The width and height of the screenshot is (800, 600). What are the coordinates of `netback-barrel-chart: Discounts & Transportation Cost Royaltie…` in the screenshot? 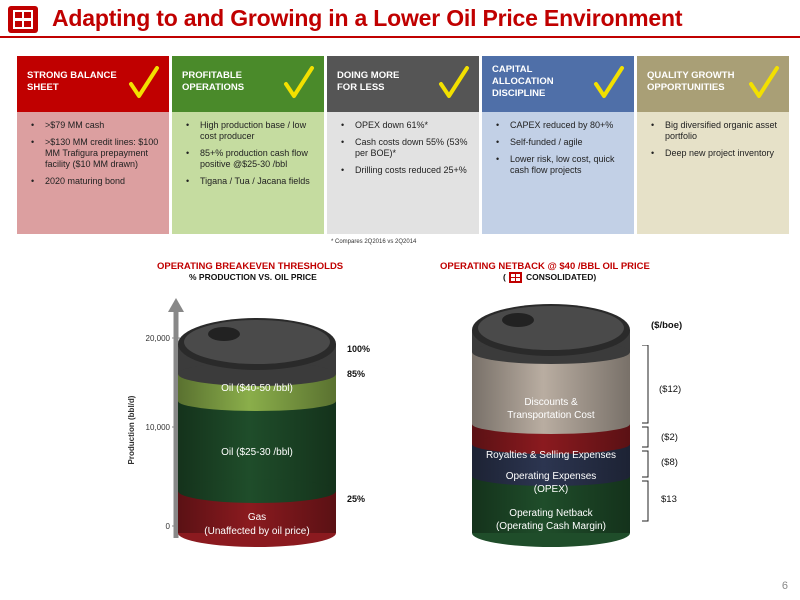 It's located at (551, 425).